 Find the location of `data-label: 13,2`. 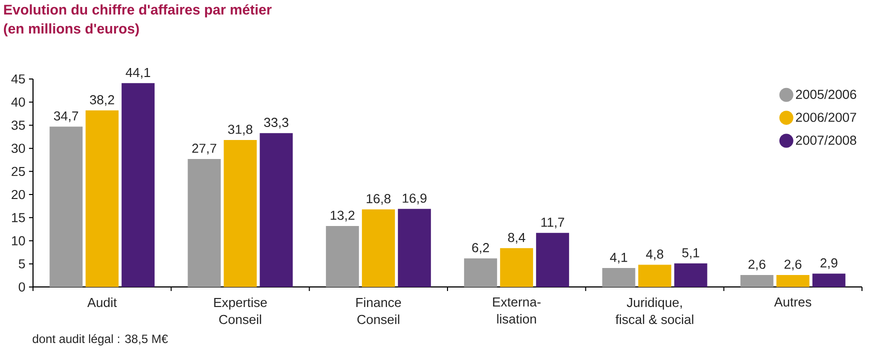

data-label: 13,2 is located at coordinates (342, 216).